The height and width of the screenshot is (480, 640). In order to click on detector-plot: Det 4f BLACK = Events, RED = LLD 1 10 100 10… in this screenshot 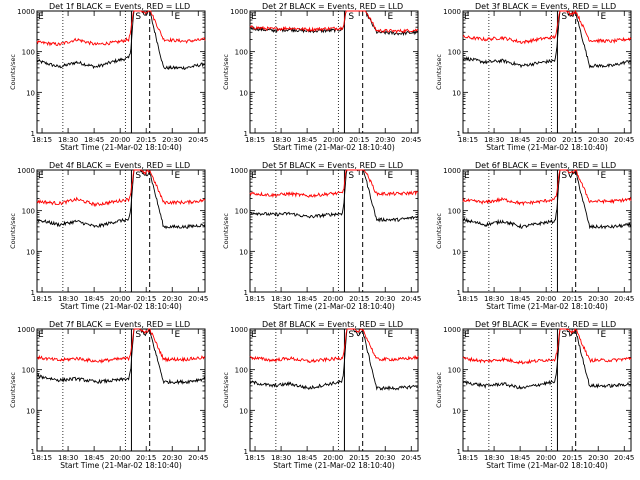, I will do `click(108, 236)`.